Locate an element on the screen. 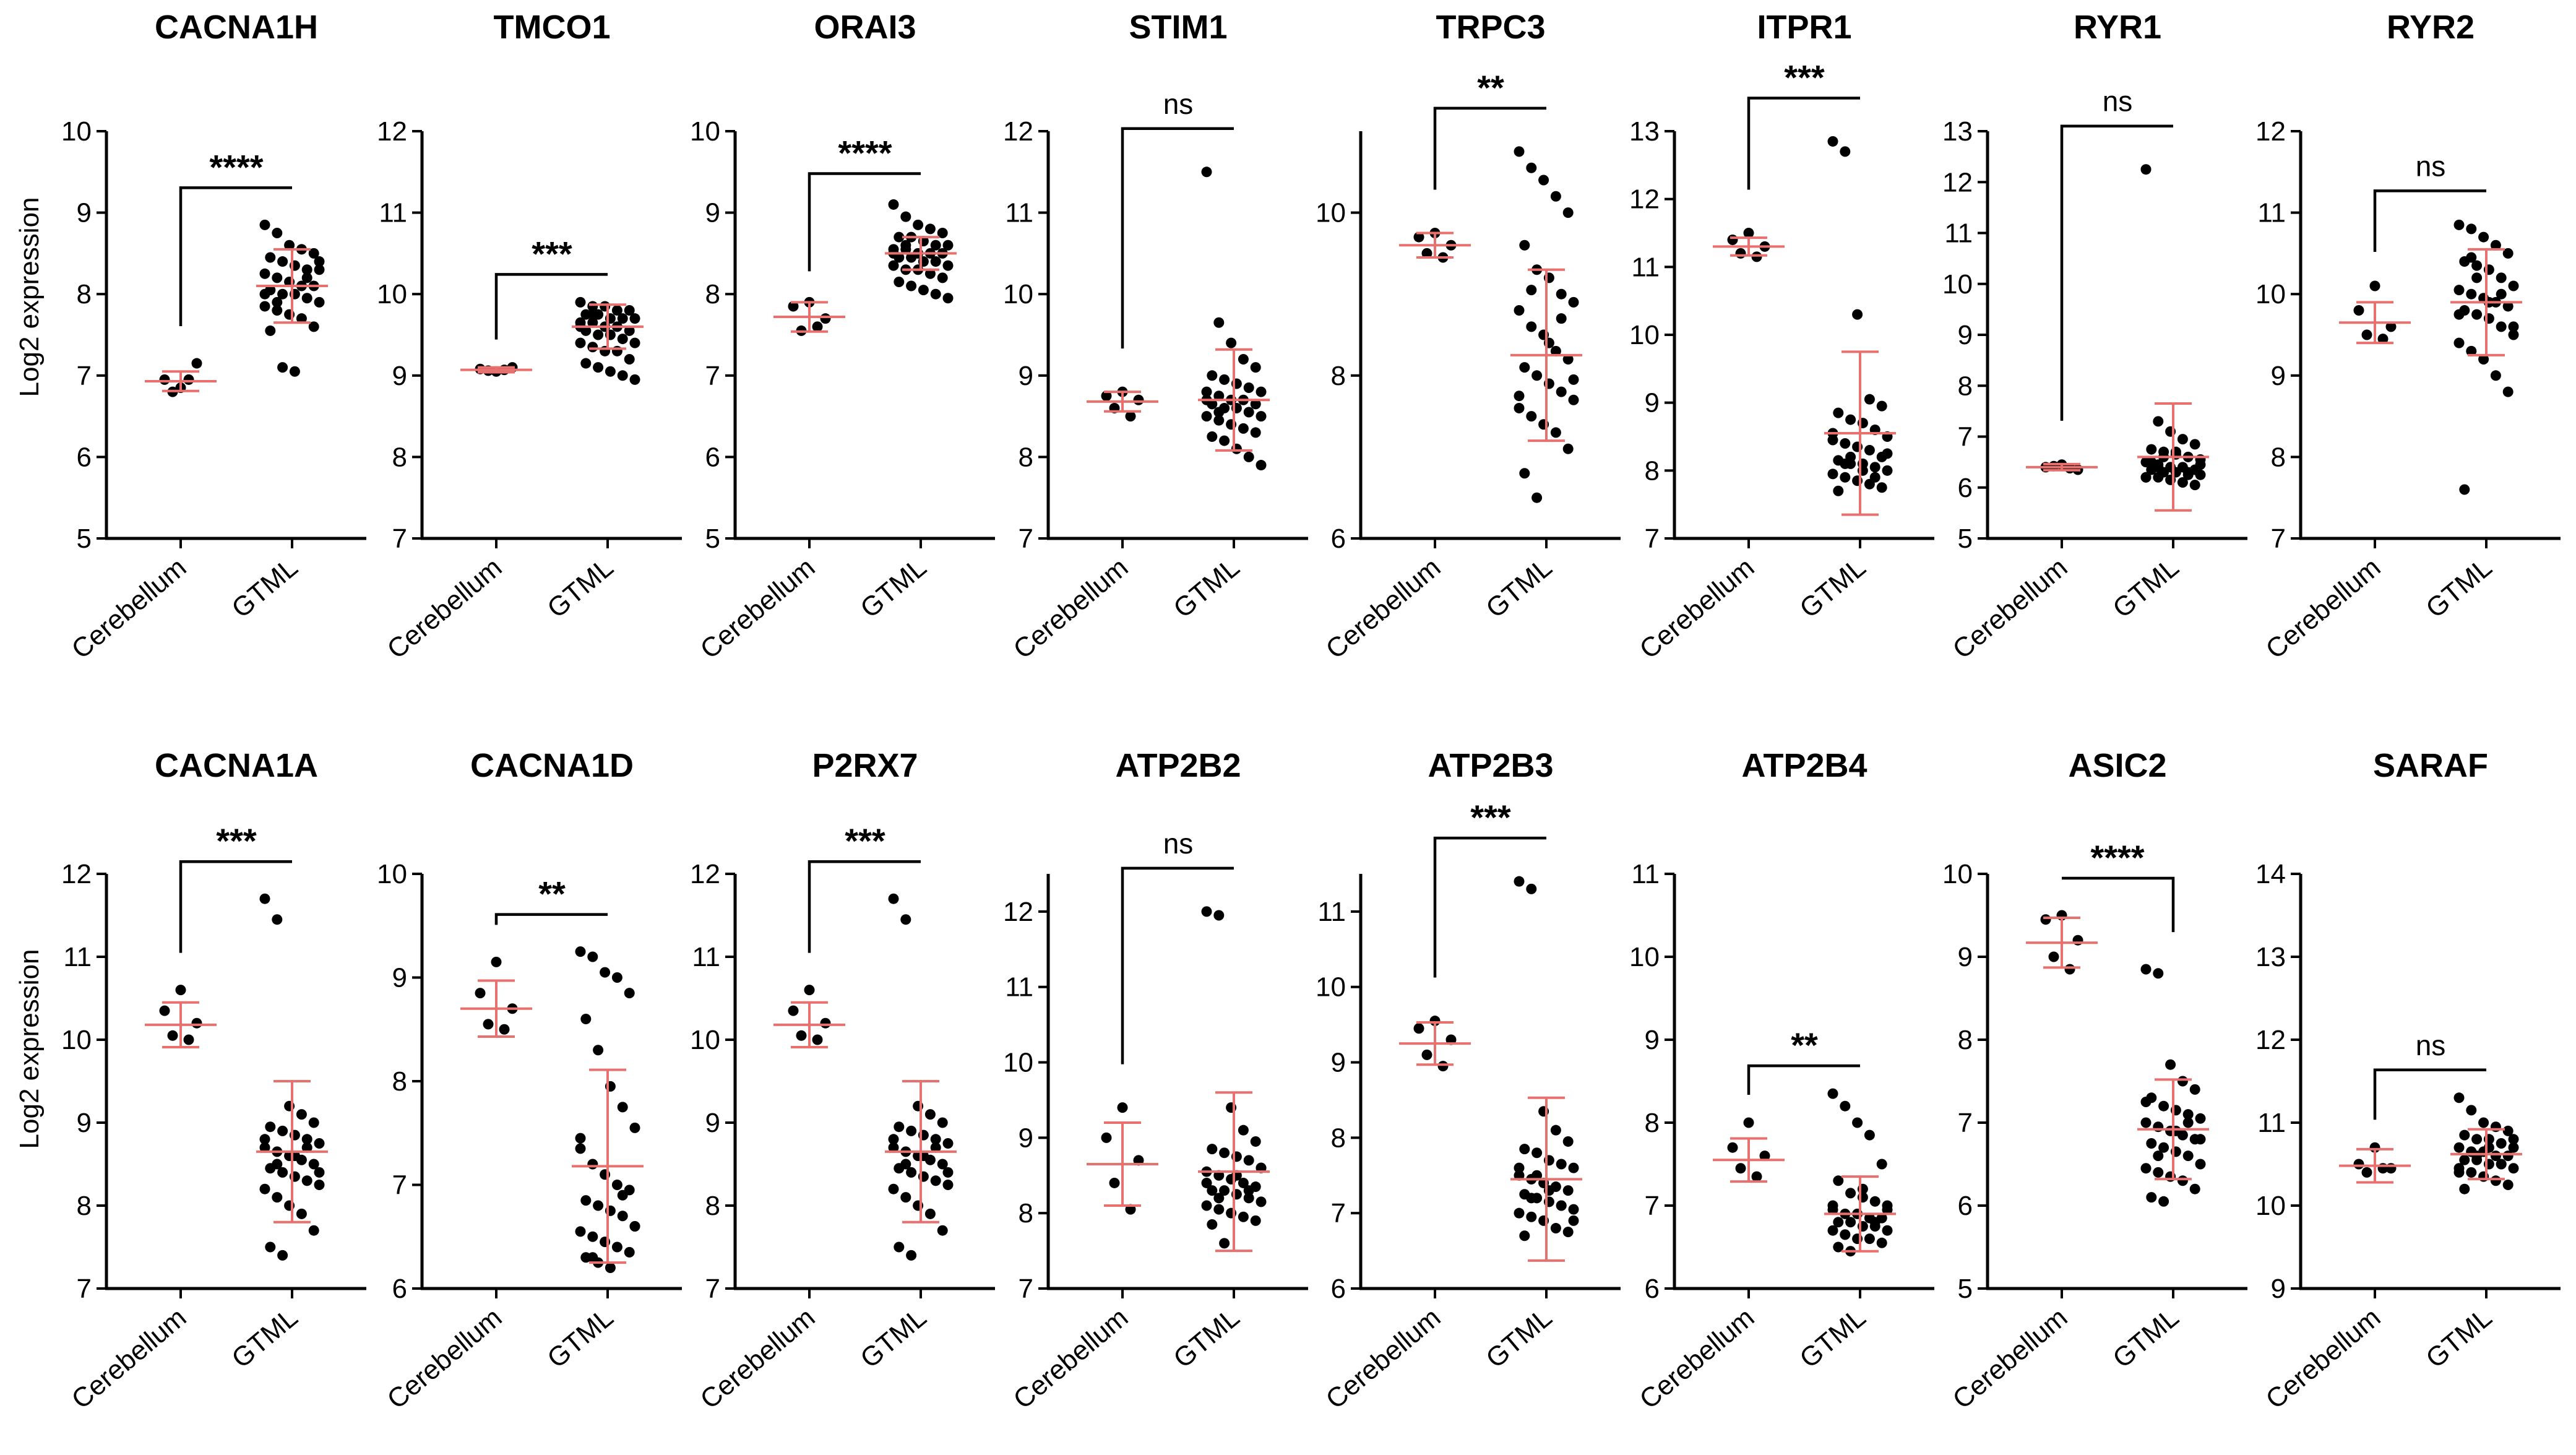 This screenshot has width=2576, height=1455. chart-title: CACNA1A is located at coordinates (236, 765).